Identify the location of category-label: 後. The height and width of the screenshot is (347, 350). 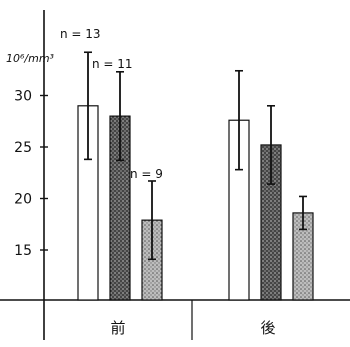
(267, 328).